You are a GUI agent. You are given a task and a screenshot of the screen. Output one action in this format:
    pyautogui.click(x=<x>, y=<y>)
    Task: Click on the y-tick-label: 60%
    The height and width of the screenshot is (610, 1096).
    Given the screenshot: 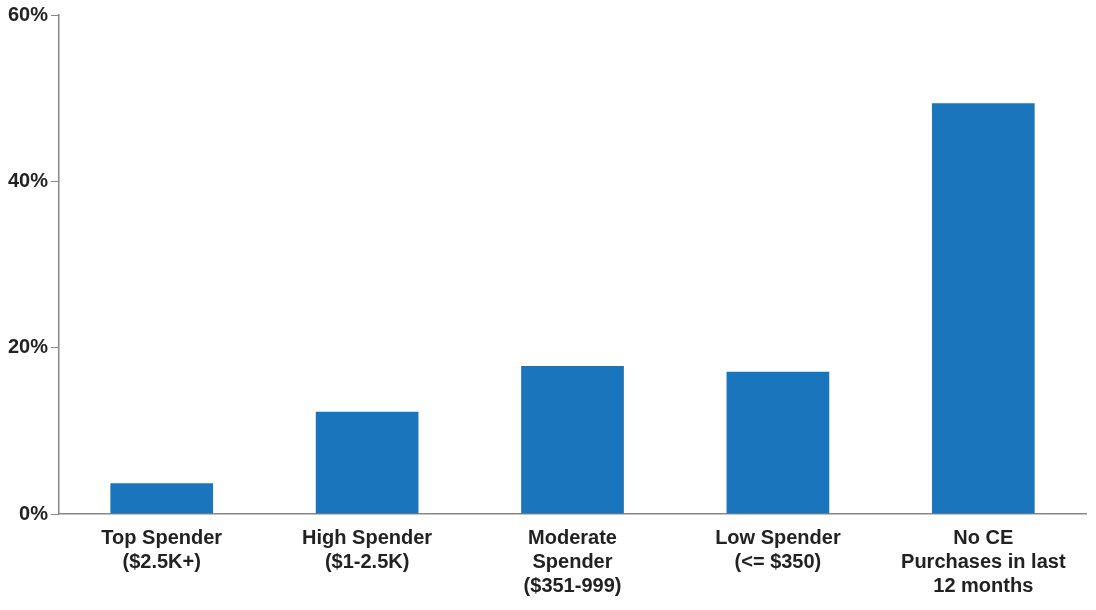 What is the action you would take?
    pyautogui.click(x=28, y=13)
    